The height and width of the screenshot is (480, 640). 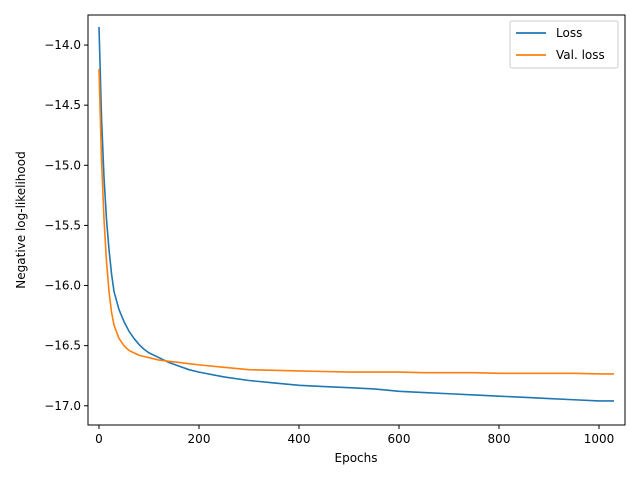 I want to click on y-tick-label: −14.0, so click(x=62, y=45).